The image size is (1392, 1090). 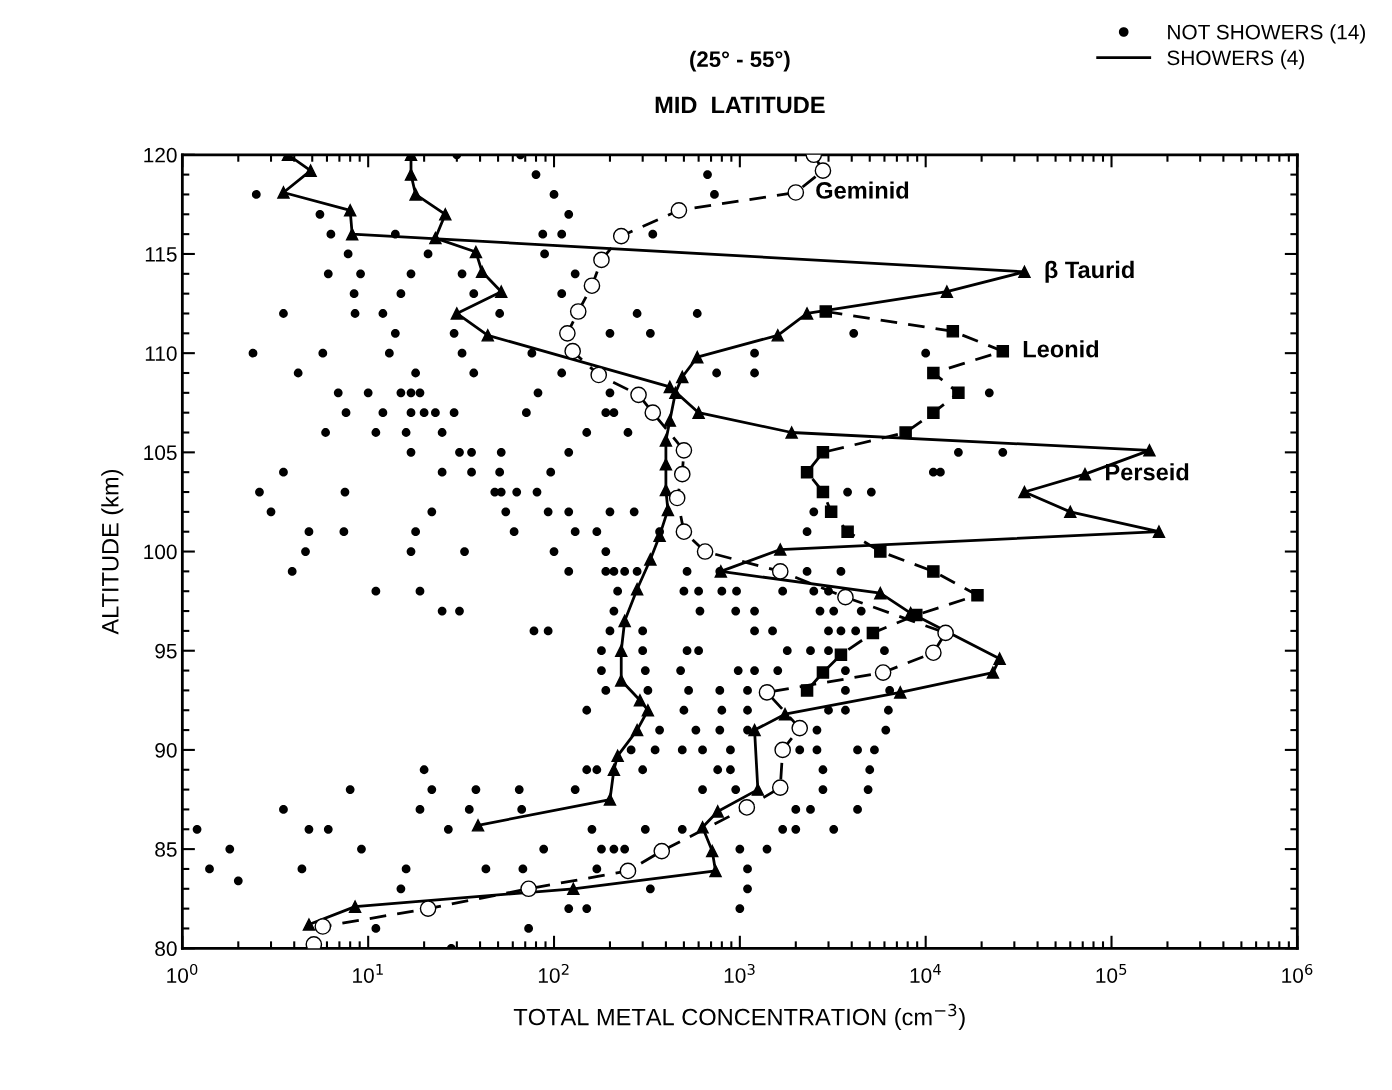 What do you see at coordinates (740, 105) in the screenshot?
I see `chart-title: MID LATITUDE` at bounding box center [740, 105].